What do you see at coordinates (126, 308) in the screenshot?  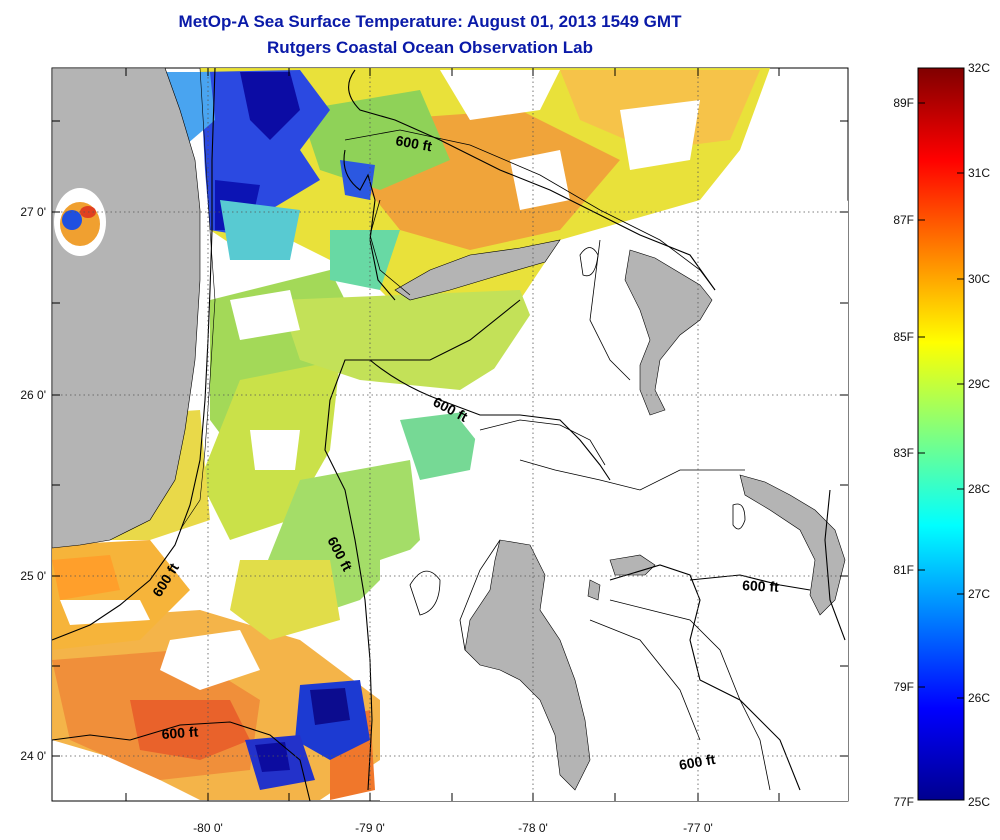 I see `florida-landmass` at bounding box center [126, 308].